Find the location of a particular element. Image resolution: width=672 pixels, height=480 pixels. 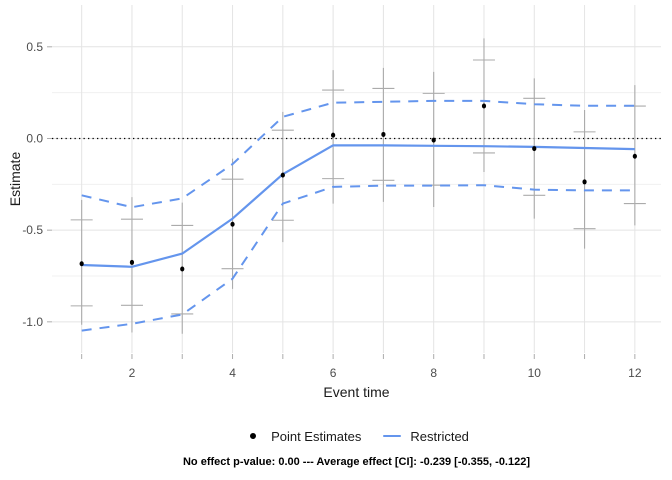

y-axis-title-wrap: Estimate is located at coordinates (15, 179).